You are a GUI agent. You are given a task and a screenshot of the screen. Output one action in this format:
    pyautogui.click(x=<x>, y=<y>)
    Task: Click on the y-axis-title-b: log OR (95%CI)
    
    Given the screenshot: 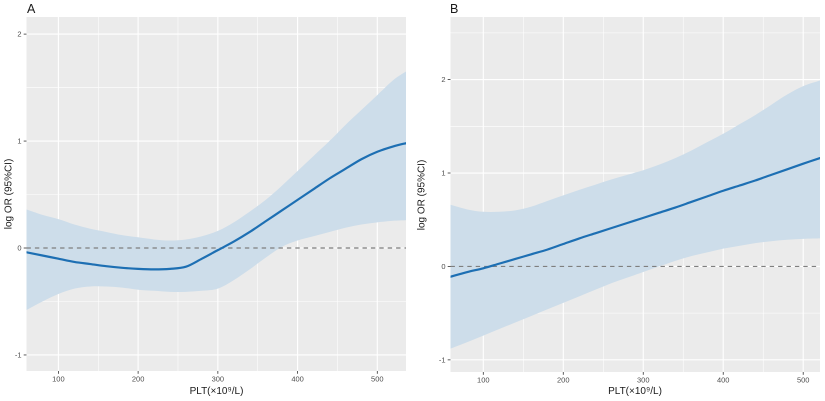 What is the action you would take?
    pyautogui.click(x=422, y=195)
    